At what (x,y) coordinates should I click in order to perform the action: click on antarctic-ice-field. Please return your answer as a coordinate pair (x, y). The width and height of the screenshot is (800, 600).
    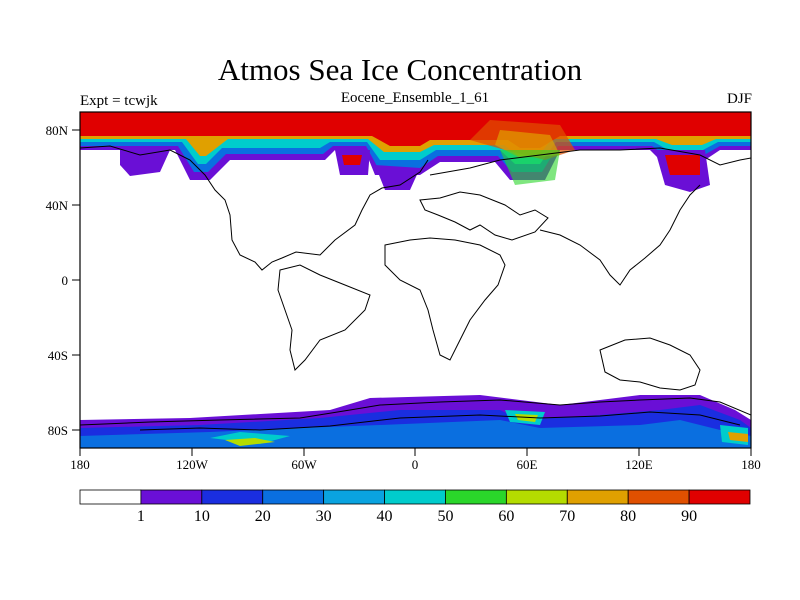
    Looking at the image, I should click on (415, 421).